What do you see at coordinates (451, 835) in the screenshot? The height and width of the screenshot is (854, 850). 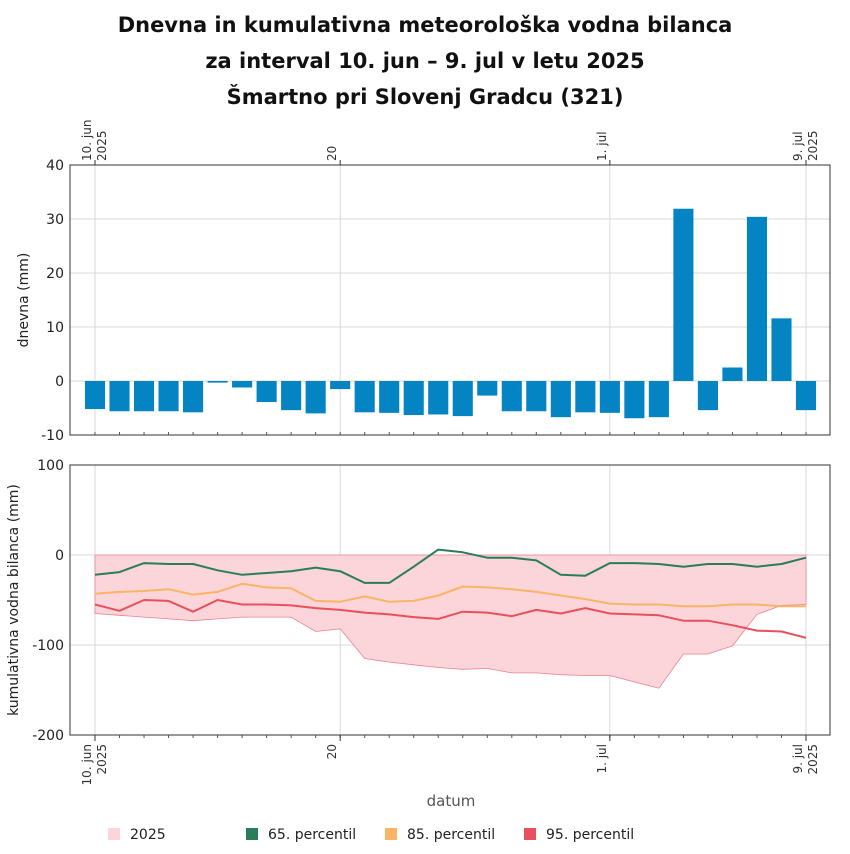 I see `legend-label: 85. percentil` at bounding box center [451, 835].